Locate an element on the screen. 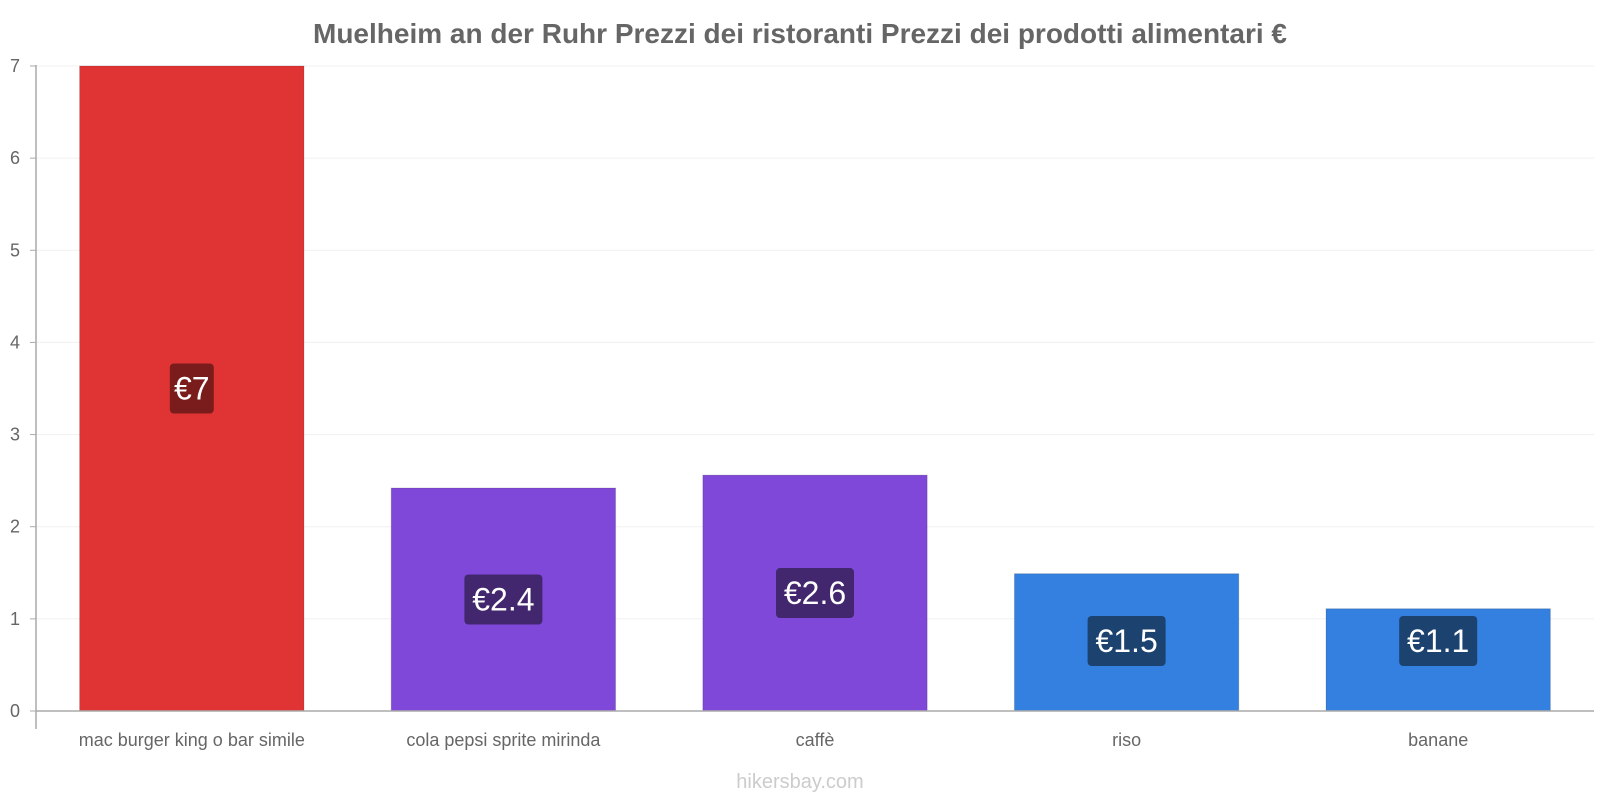 This screenshot has height=800, width=1600. y-tick-label: 7 is located at coordinates (15, 66).